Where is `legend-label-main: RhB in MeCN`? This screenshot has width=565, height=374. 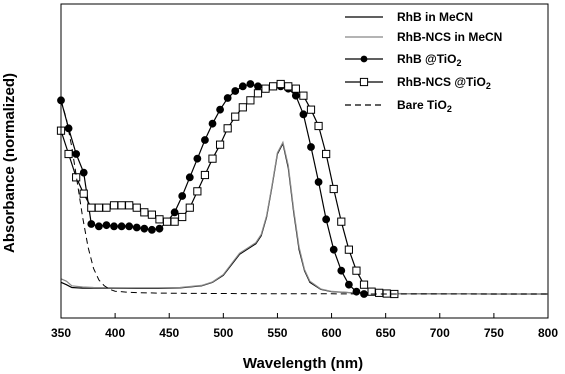 legend-label-main: RhB in MeCN is located at coordinates (435, 17).